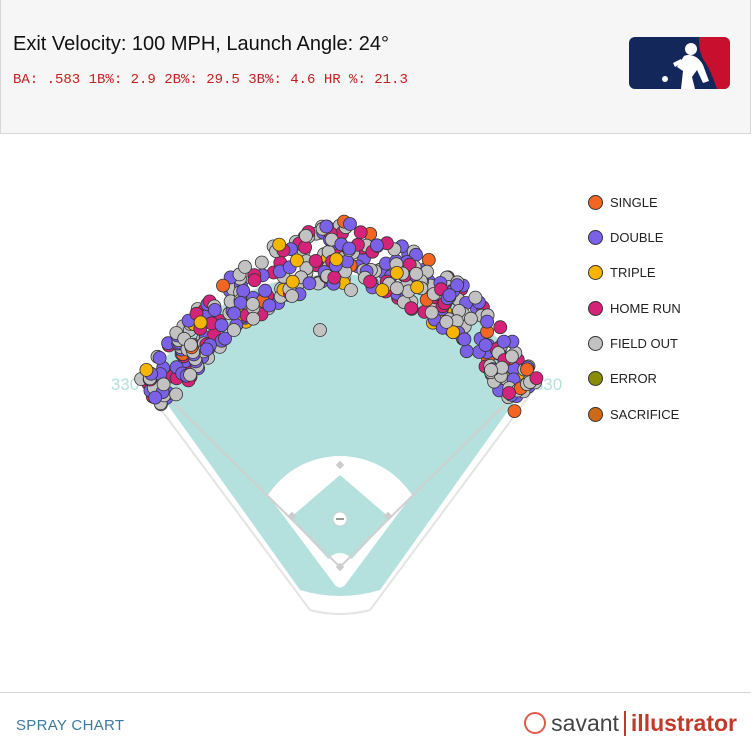  I want to click on legend-label-field-out: FIELD OUT, so click(644, 343).